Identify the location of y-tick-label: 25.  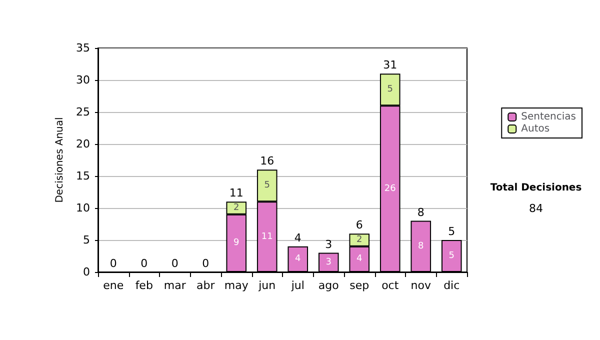
(83, 112).